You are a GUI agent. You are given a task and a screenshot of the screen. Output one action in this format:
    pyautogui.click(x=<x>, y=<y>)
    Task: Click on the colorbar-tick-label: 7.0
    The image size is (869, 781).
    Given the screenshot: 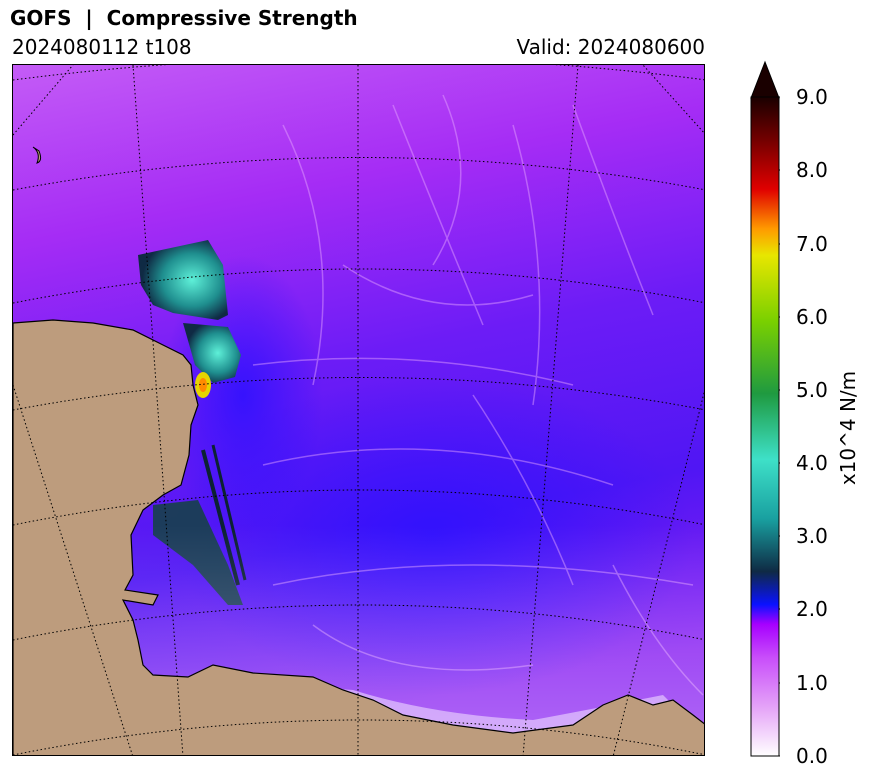 What is the action you would take?
    pyautogui.click(x=812, y=244)
    